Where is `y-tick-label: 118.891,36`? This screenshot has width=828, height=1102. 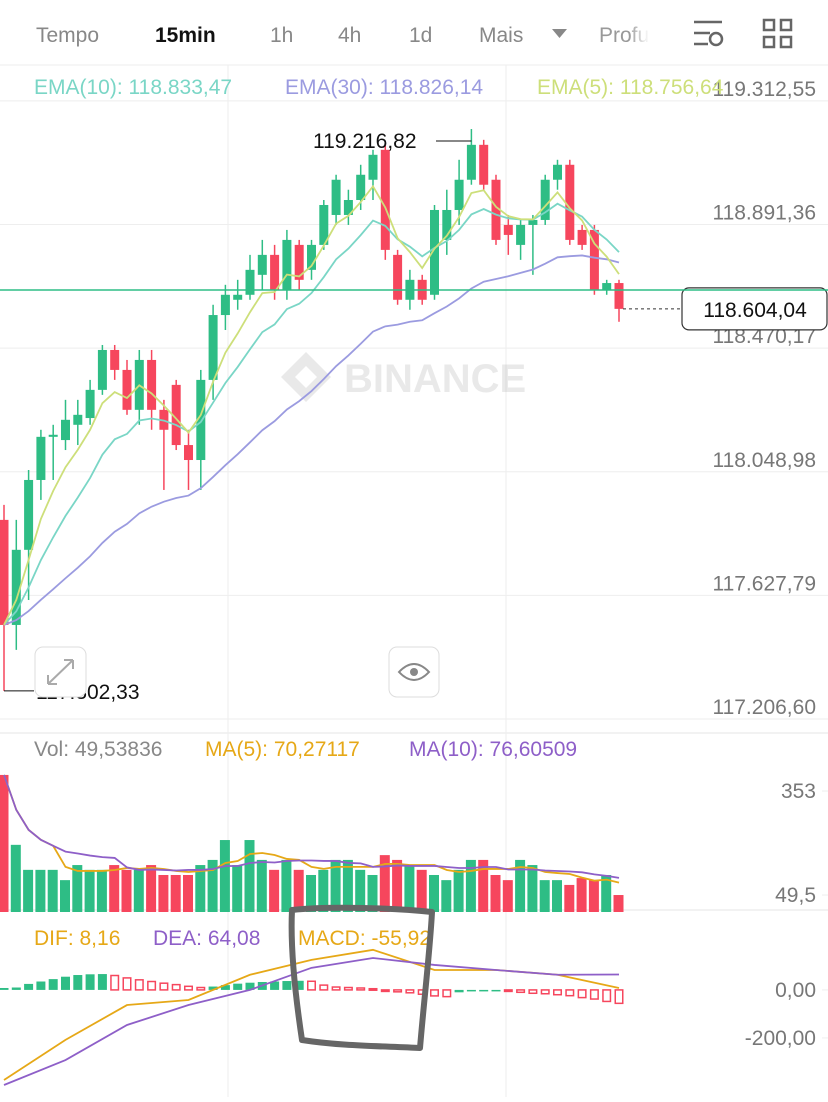
y-tick-label: 118.891,36 is located at coordinates (764, 213).